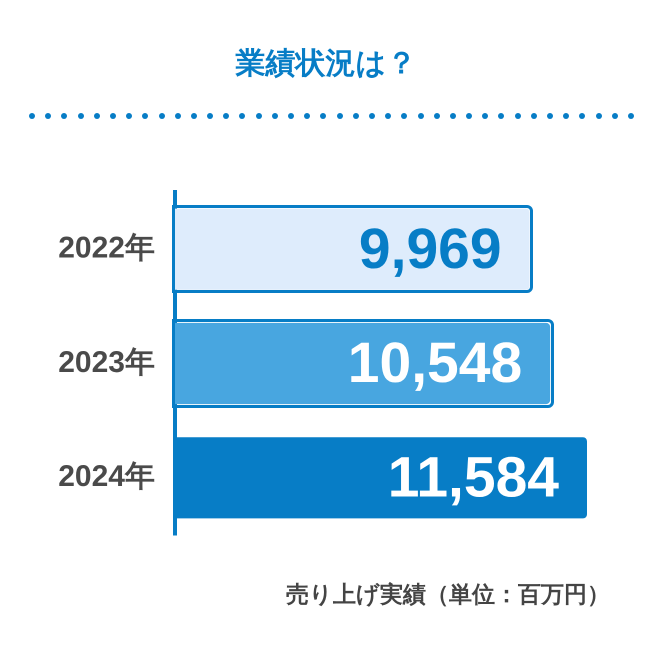 The image size is (656, 656). What do you see at coordinates (326, 64) in the screenshot?
I see `chart-title: 業績状況は？` at bounding box center [326, 64].